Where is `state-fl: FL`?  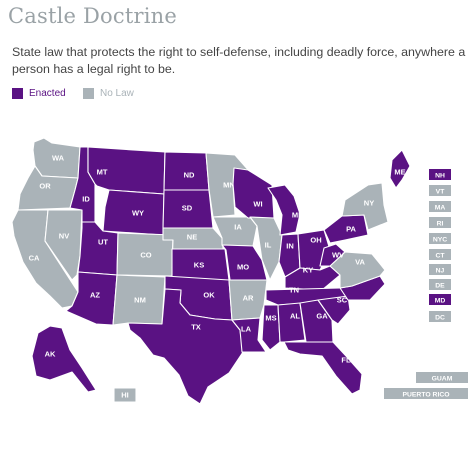 state-fl: FL is located at coordinates (323, 368).